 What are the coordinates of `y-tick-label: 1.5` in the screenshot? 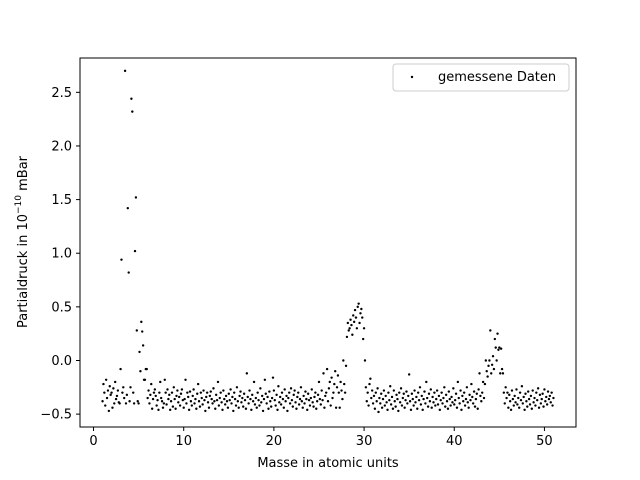 It's located at (61, 200).